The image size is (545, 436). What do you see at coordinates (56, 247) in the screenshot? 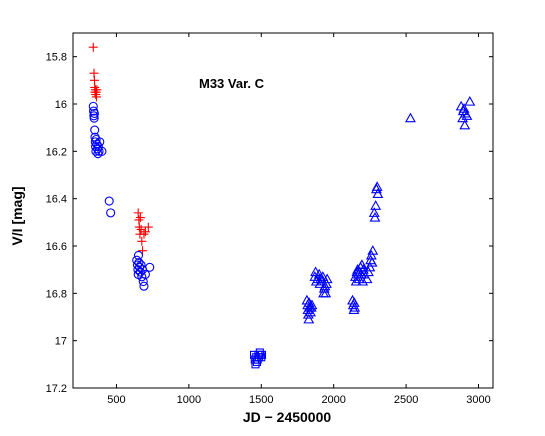
I see `y-tick-label: 16.6` at bounding box center [56, 247].